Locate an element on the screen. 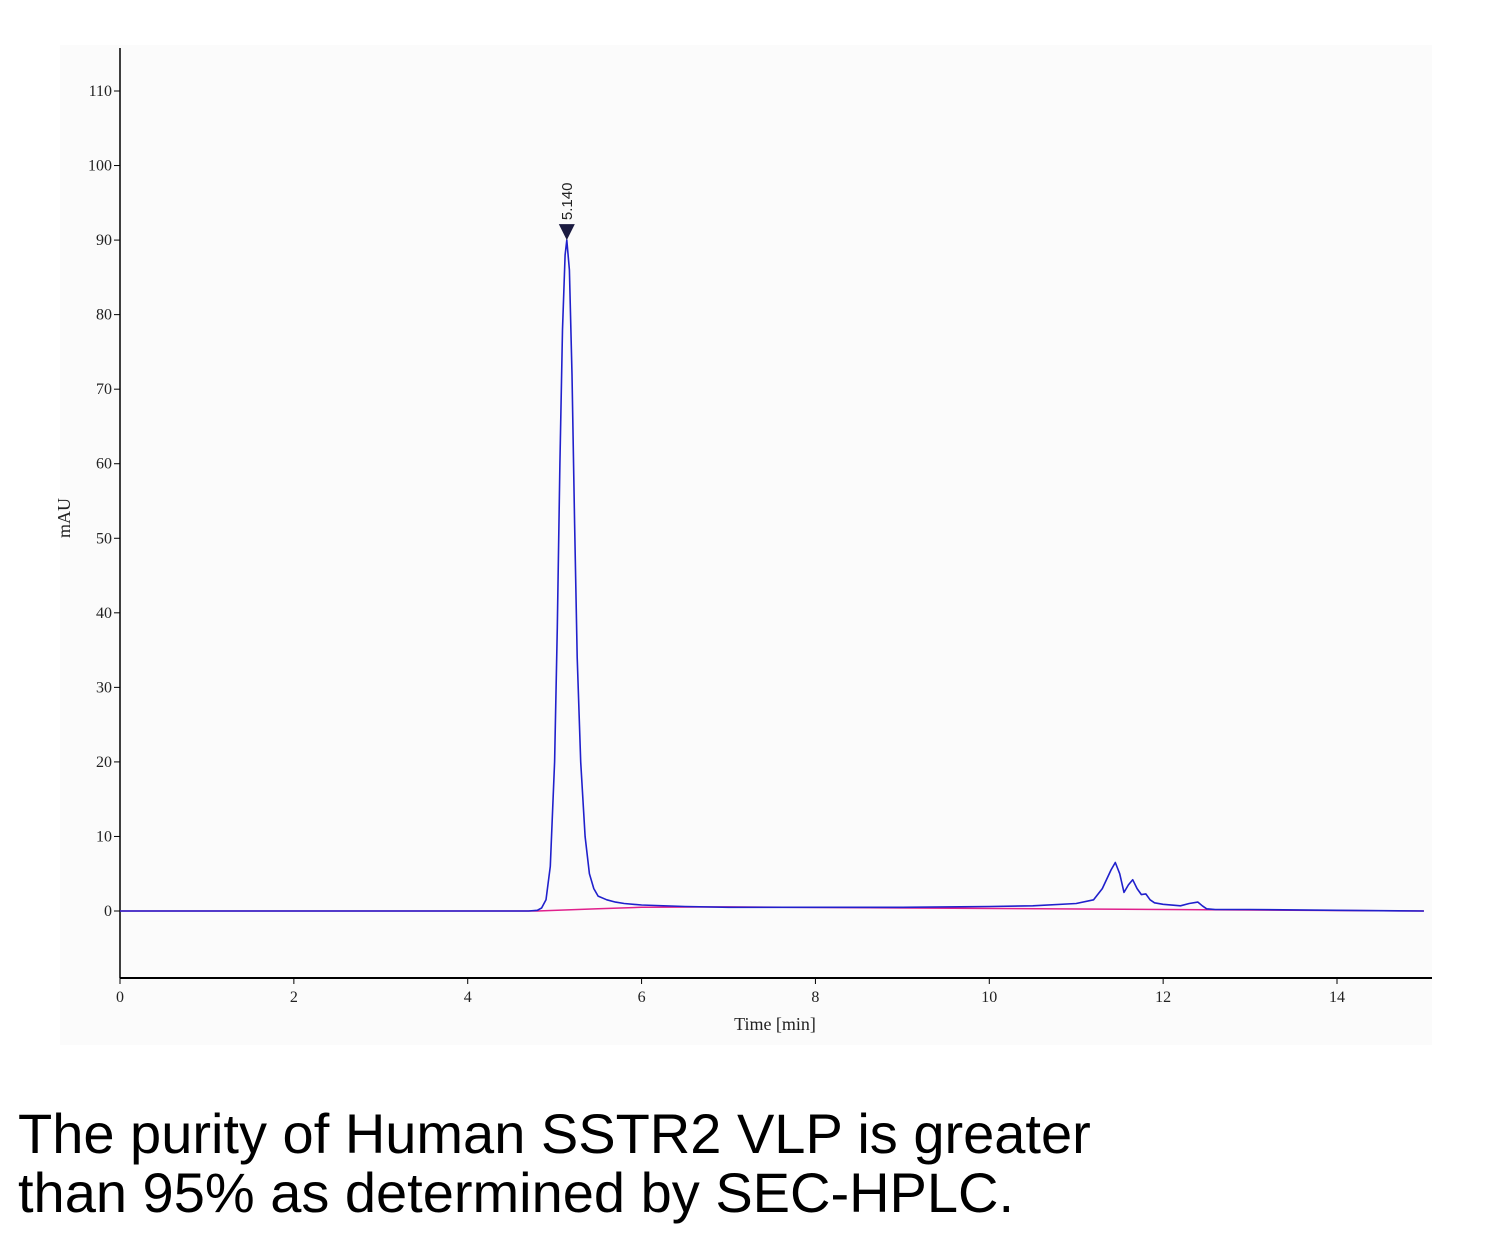 Image resolution: width=1500 pixels, height=1252 pixels. y-tick-label: 50 is located at coordinates (104, 538).